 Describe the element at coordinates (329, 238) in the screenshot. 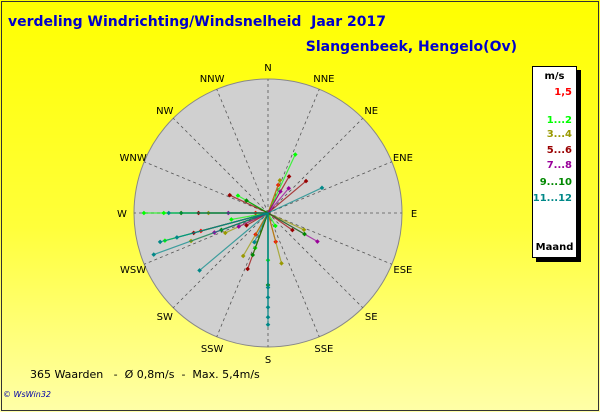

I see `spoke-ese` at that location.